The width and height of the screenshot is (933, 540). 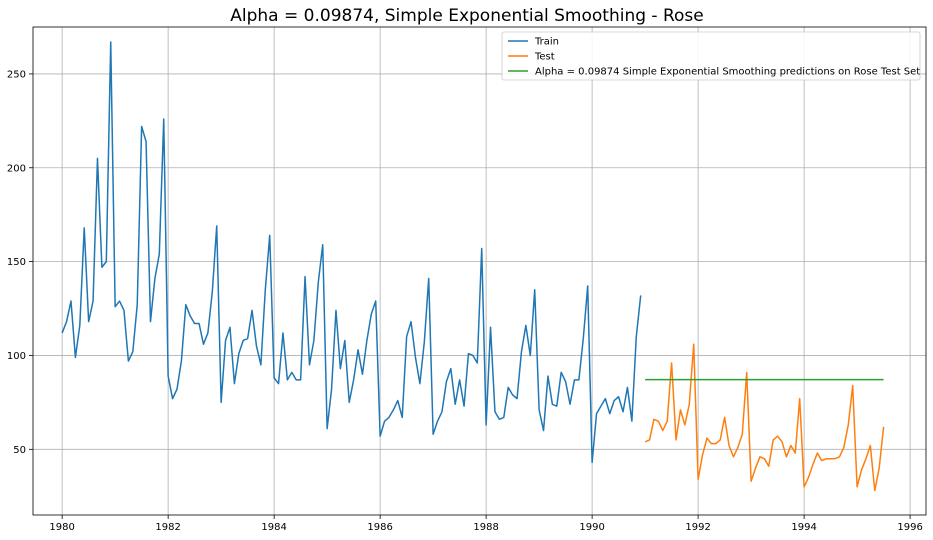 What do you see at coordinates (697, 527) in the screenshot?
I see `x-tick-label: 1992` at bounding box center [697, 527].